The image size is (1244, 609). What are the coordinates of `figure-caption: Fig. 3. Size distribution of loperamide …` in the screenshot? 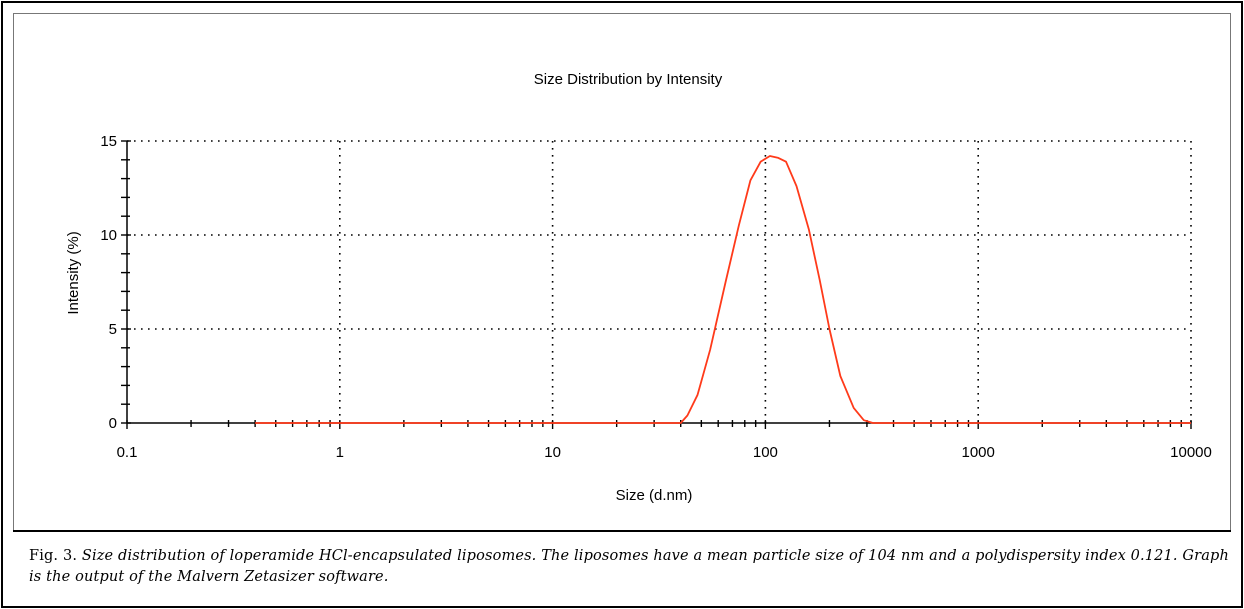 It's located at (629, 567).